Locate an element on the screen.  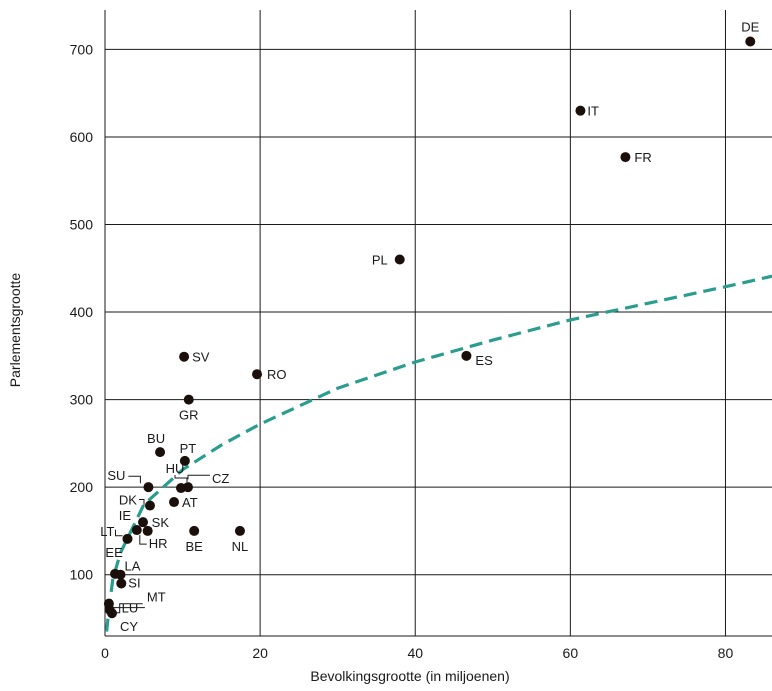
data-point-lt is located at coordinates (127, 538).